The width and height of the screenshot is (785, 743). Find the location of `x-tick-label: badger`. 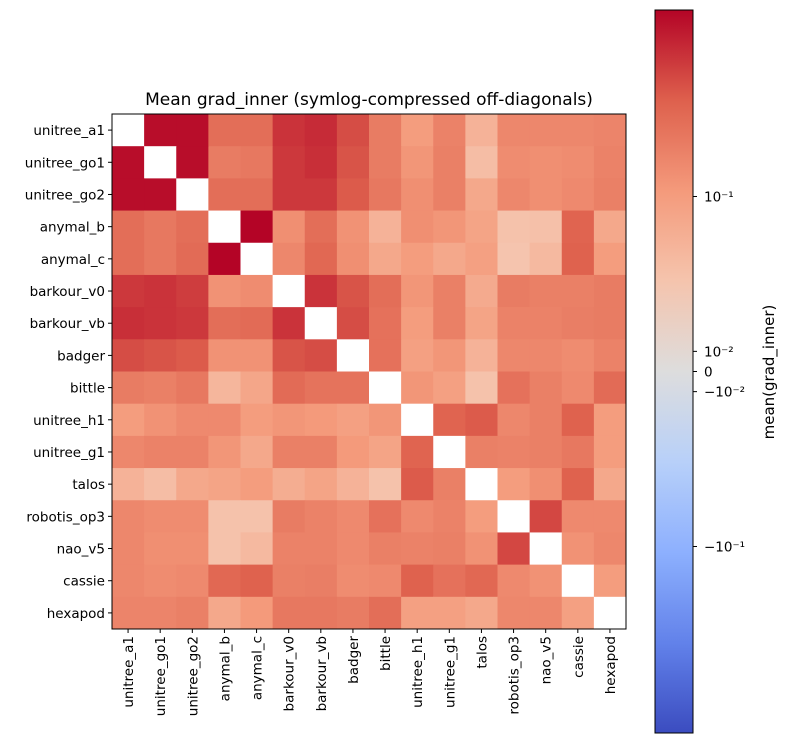

x-tick-label: badger is located at coordinates (354, 660).